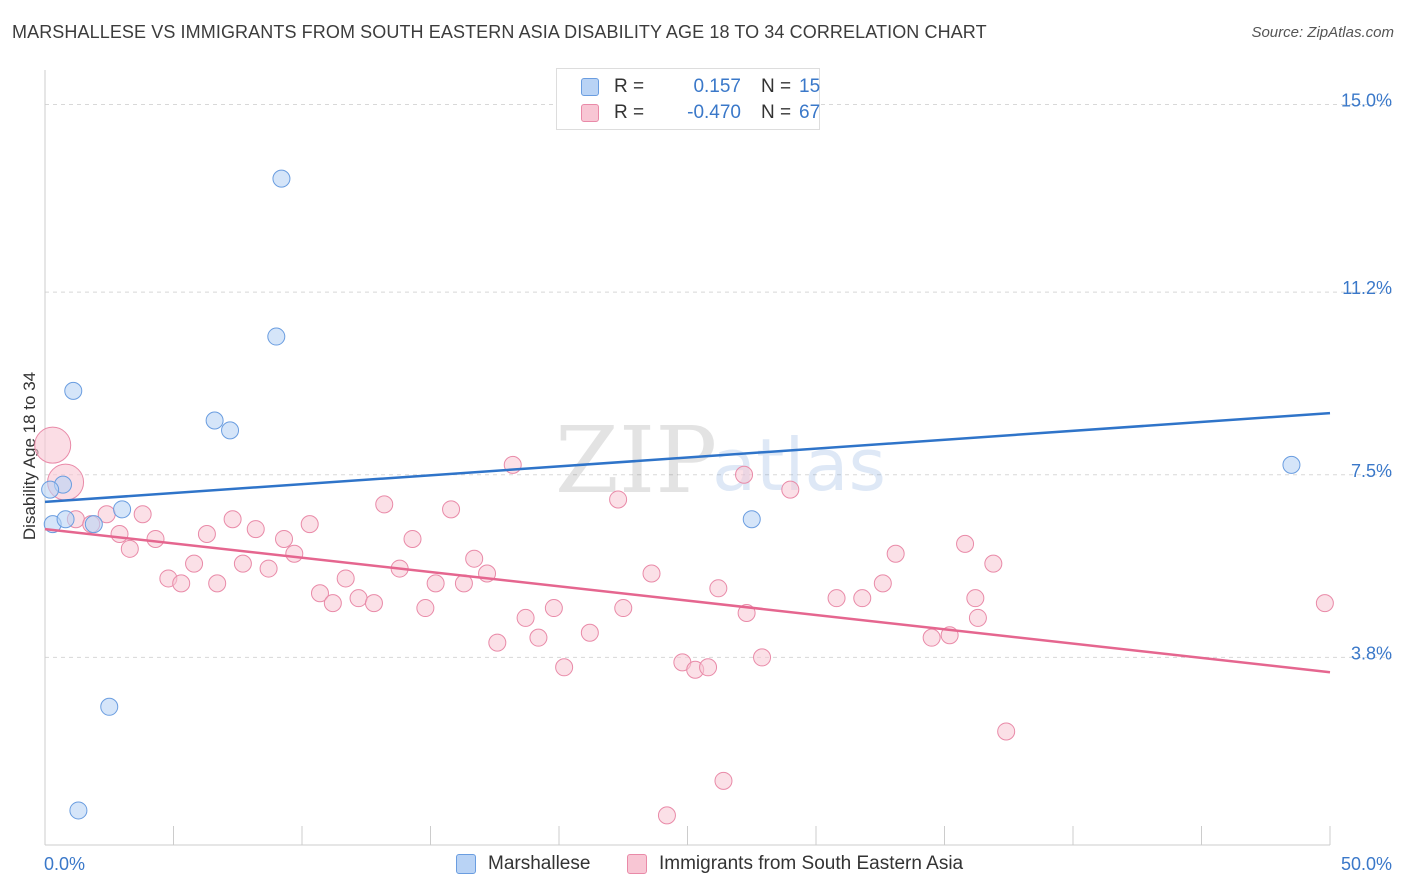 The height and width of the screenshot is (892, 1406). What do you see at coordinates (1367, 288) in the screenshot?
I see `y-tick-label: 11.2%` at bounding box center [1367, 288].